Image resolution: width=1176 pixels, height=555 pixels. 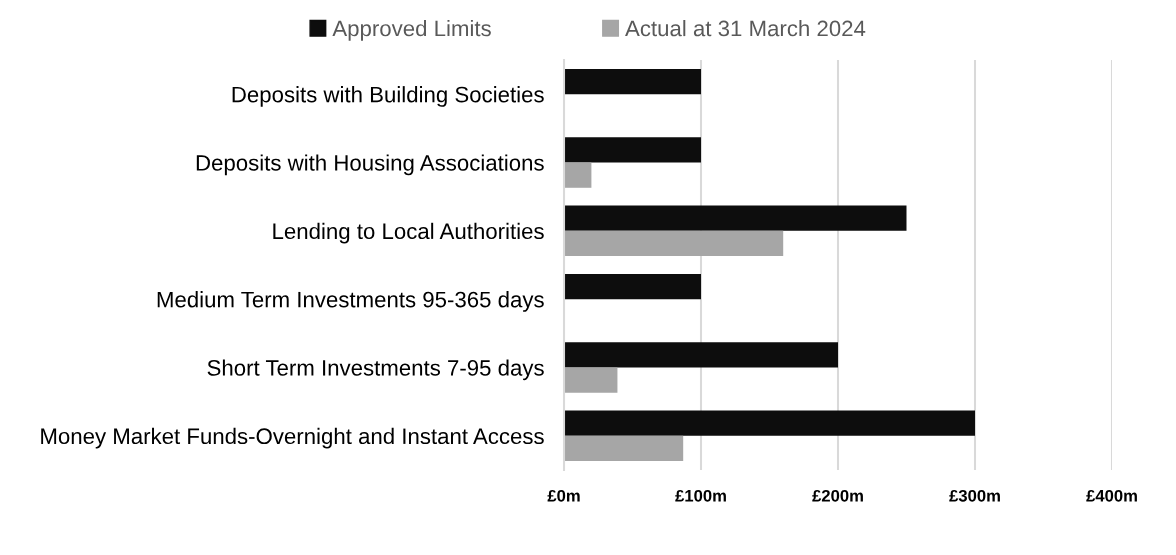 I want to click on y-tick-label: Short Term Investments 7-95 days, so click(x=375, y=370).